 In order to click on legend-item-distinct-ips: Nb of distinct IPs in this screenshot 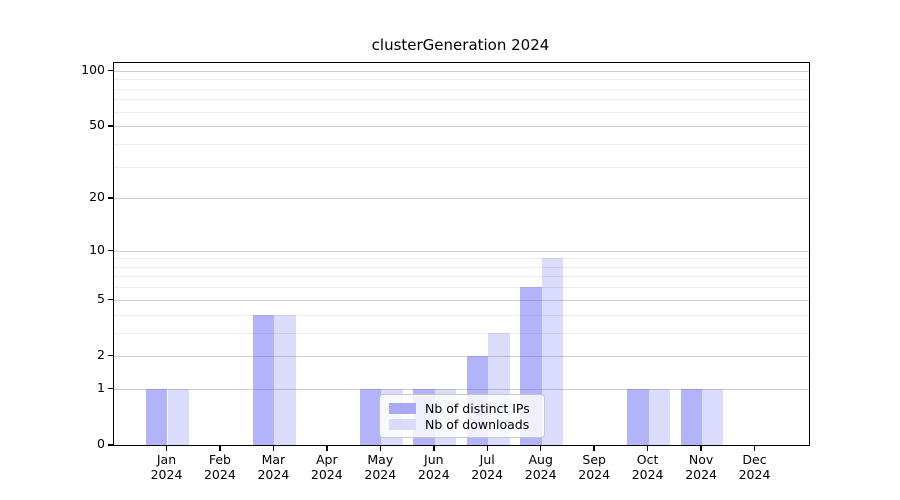, I will do `click(462, 408)`.